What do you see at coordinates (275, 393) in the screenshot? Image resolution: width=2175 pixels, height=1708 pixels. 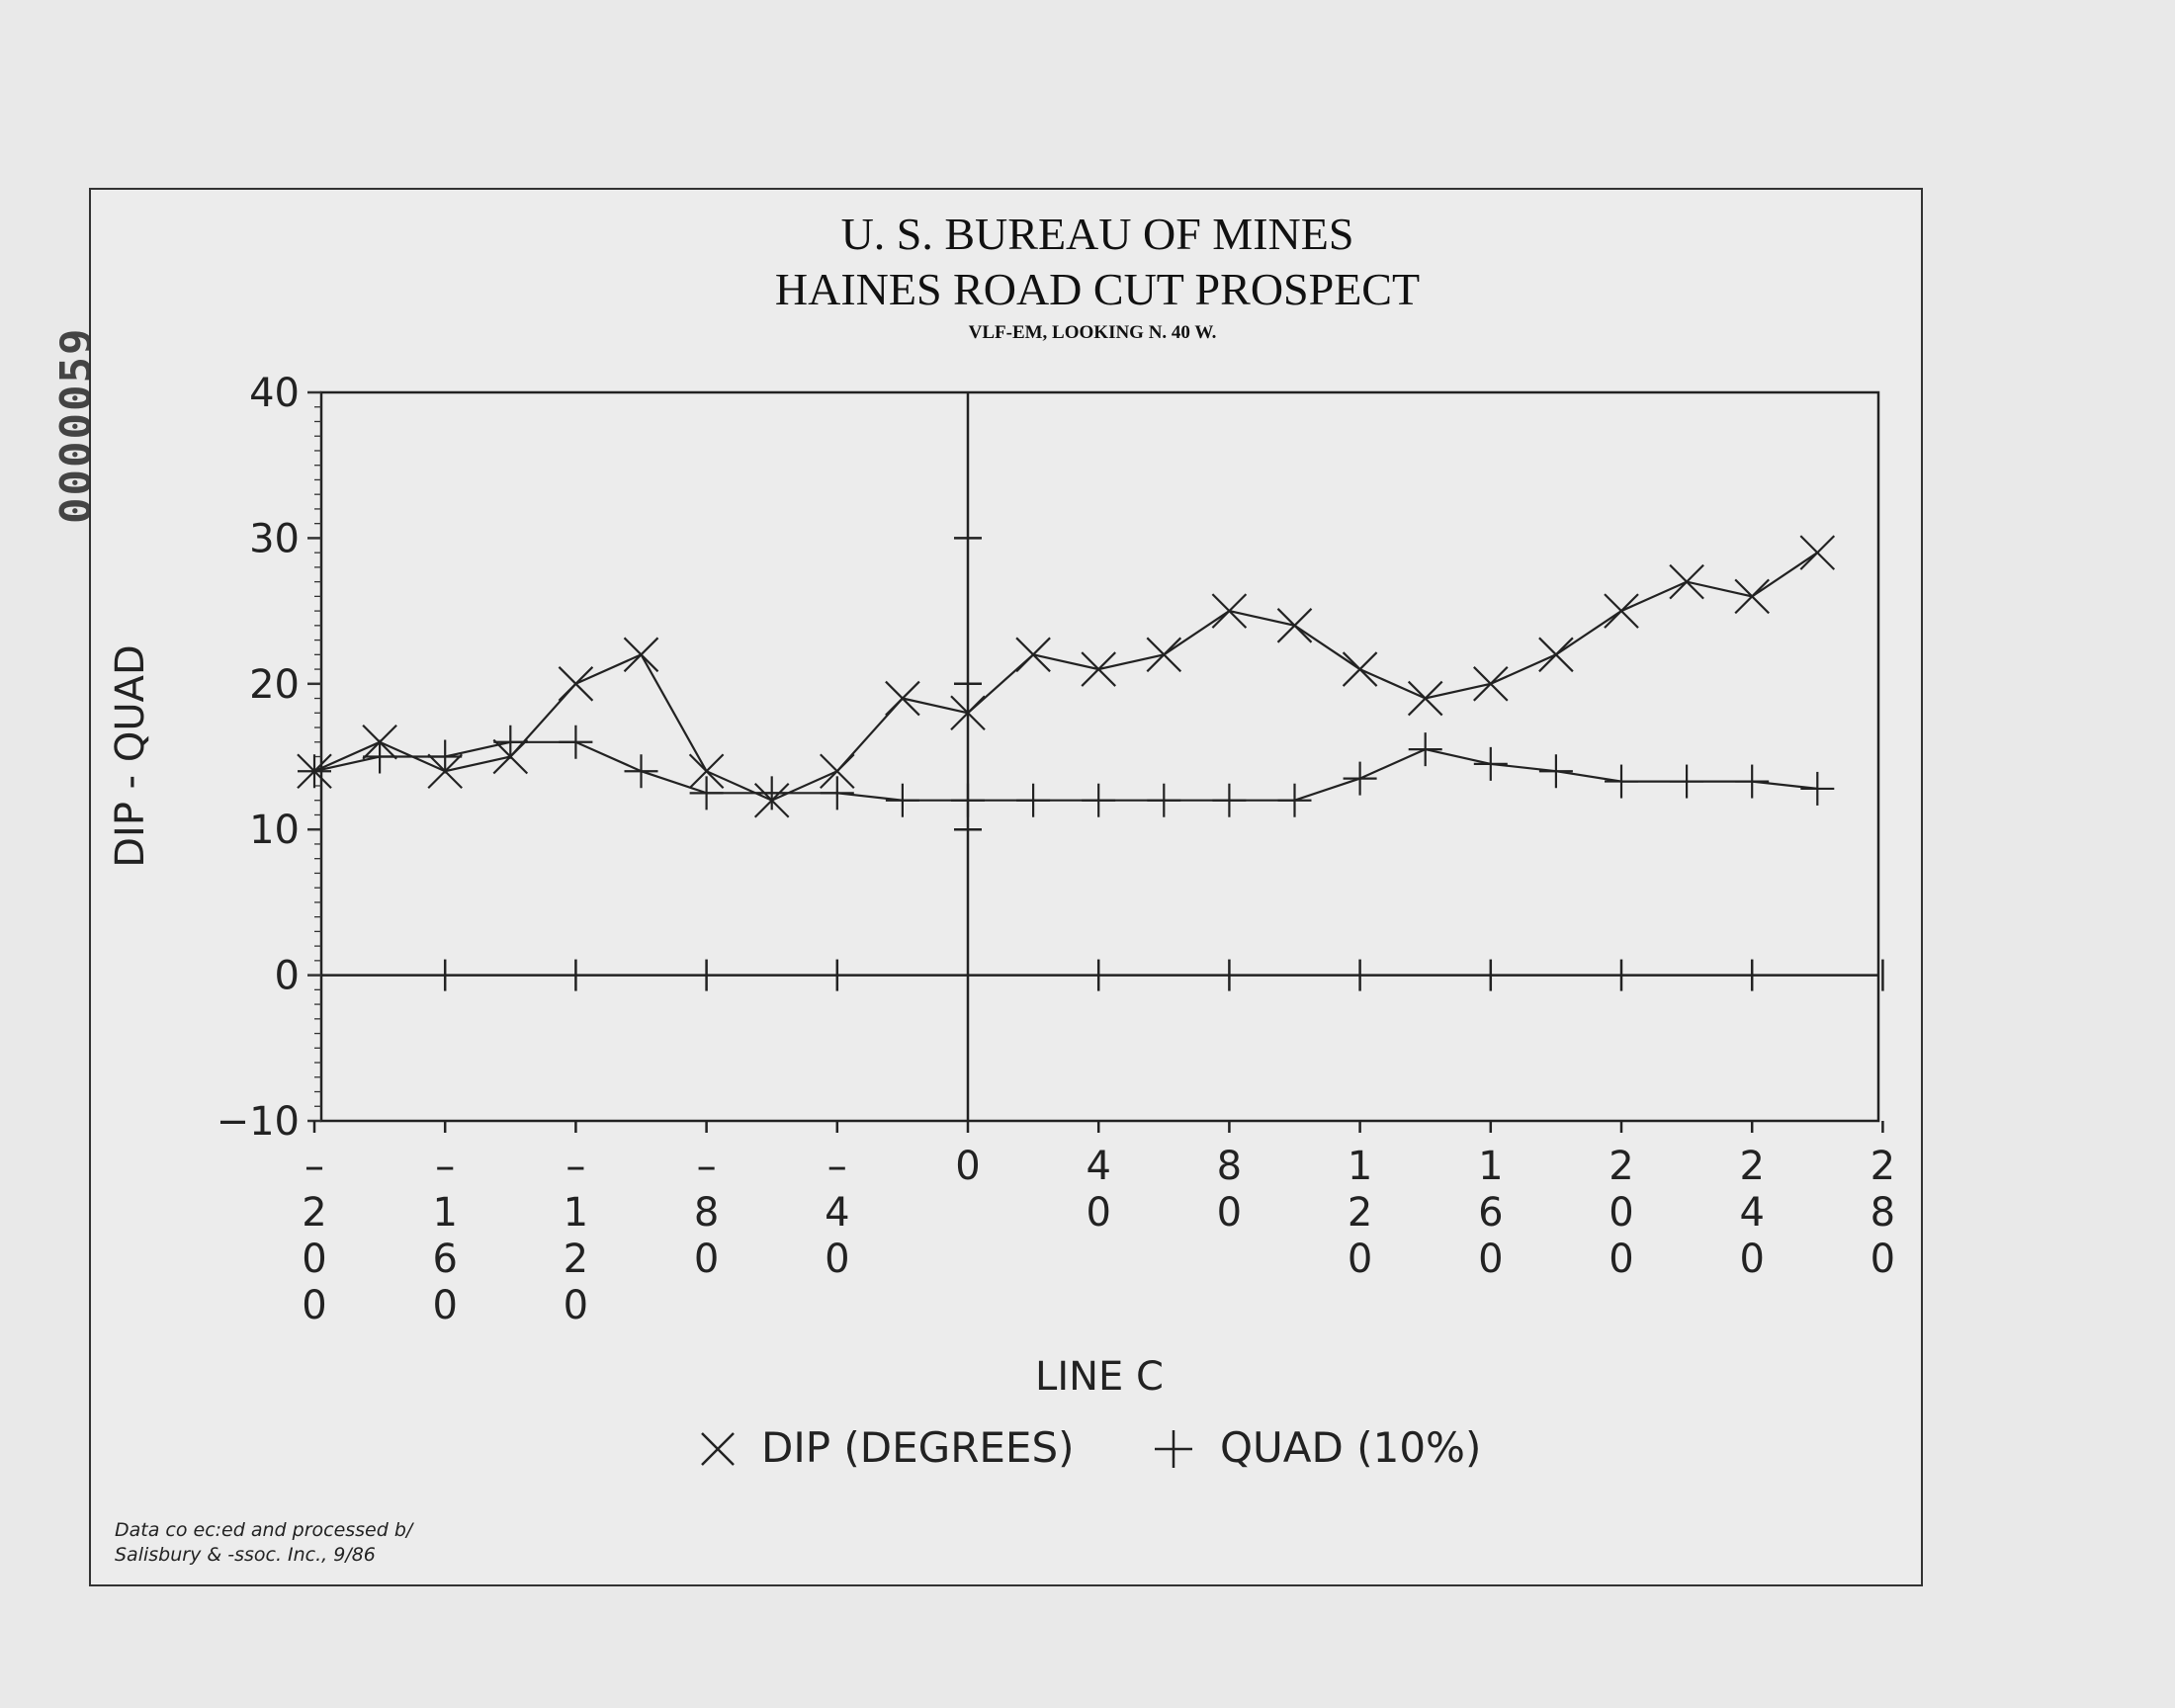 I see `y-tick-label: 40` at bounding box center [275, 393].